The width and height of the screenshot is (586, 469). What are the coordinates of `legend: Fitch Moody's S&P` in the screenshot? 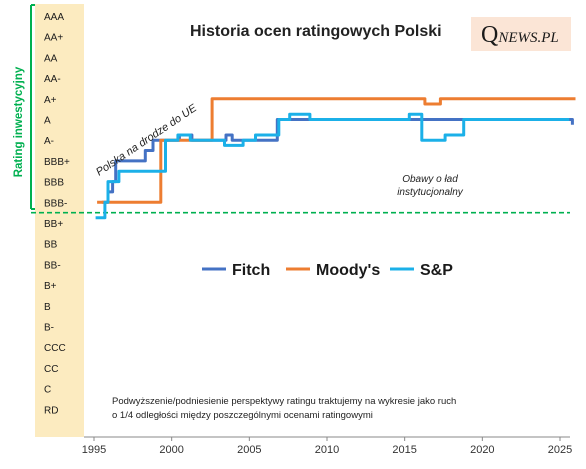 It's located at (327, 270).